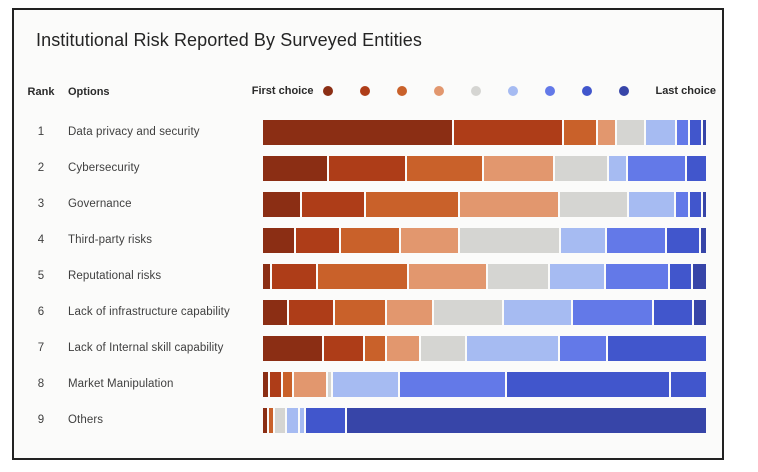 The image size is (758, 472). I want to click on option-label: Third-party risks, so click(110, 240).